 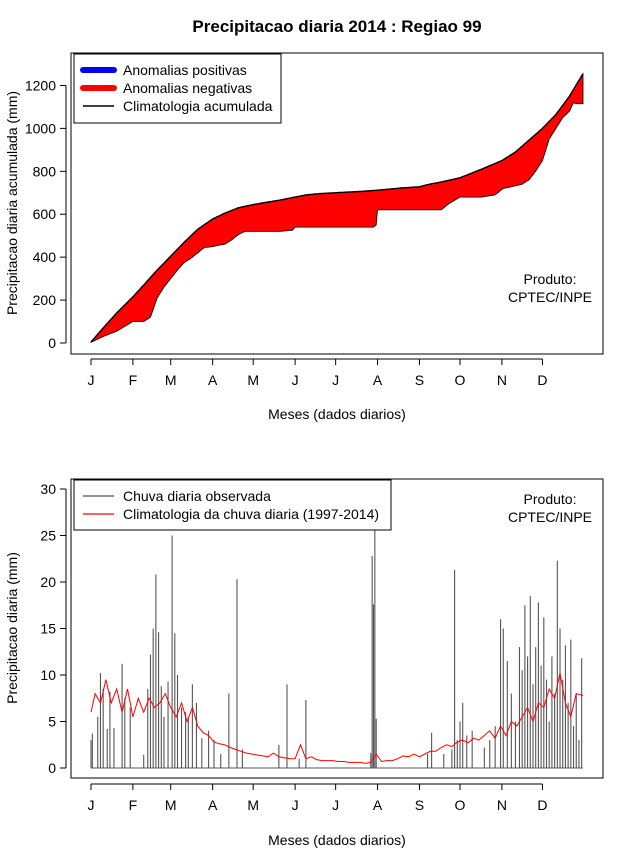 What do you see at coordinates (197, 496) in the screenshot?
I see `legend-label-observed: Chuva diaria observada` at bounding box center [197, 496].